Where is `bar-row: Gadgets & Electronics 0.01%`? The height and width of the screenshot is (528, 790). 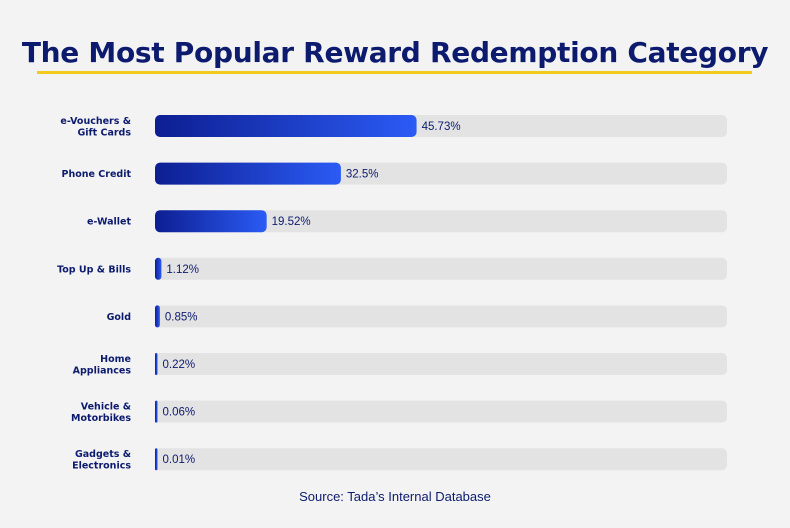
bar-row: Gadgets & Electronics 0.01% is located at coordinates (399, 459).